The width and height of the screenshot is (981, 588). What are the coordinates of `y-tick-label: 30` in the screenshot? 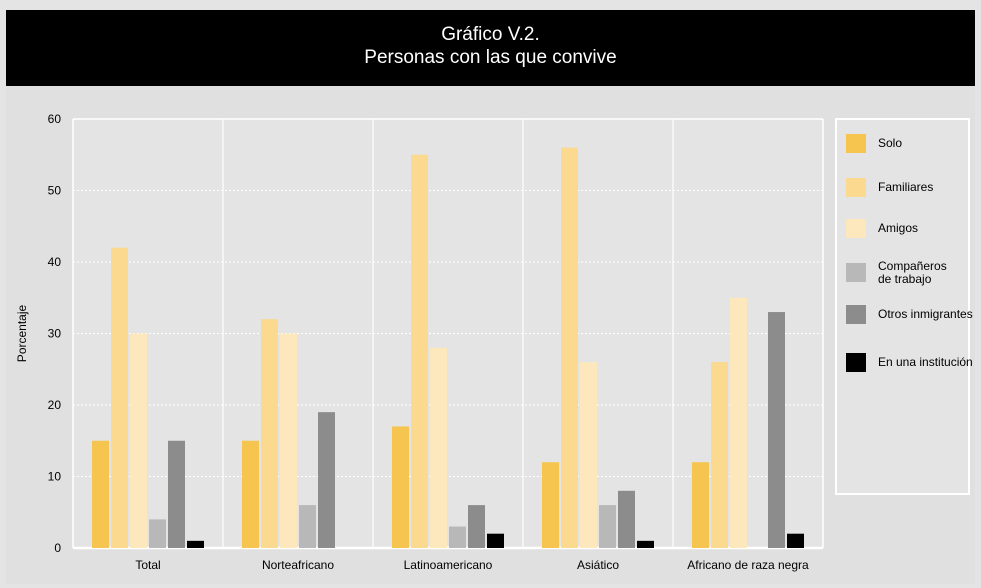 It's located at (55, 334).